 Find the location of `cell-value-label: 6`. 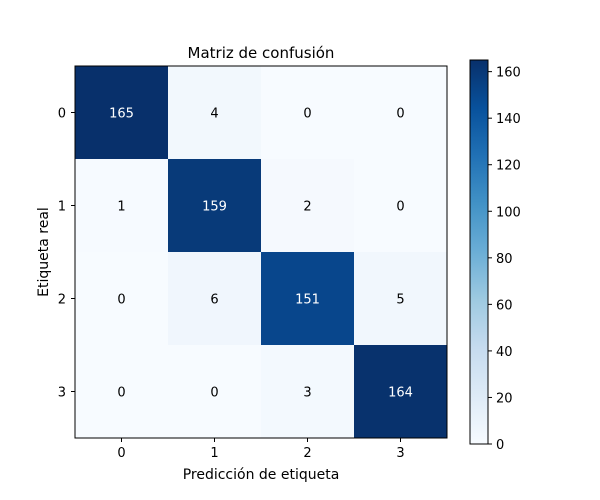

cell-value-label: 6 is located at coordinates (214, 300).